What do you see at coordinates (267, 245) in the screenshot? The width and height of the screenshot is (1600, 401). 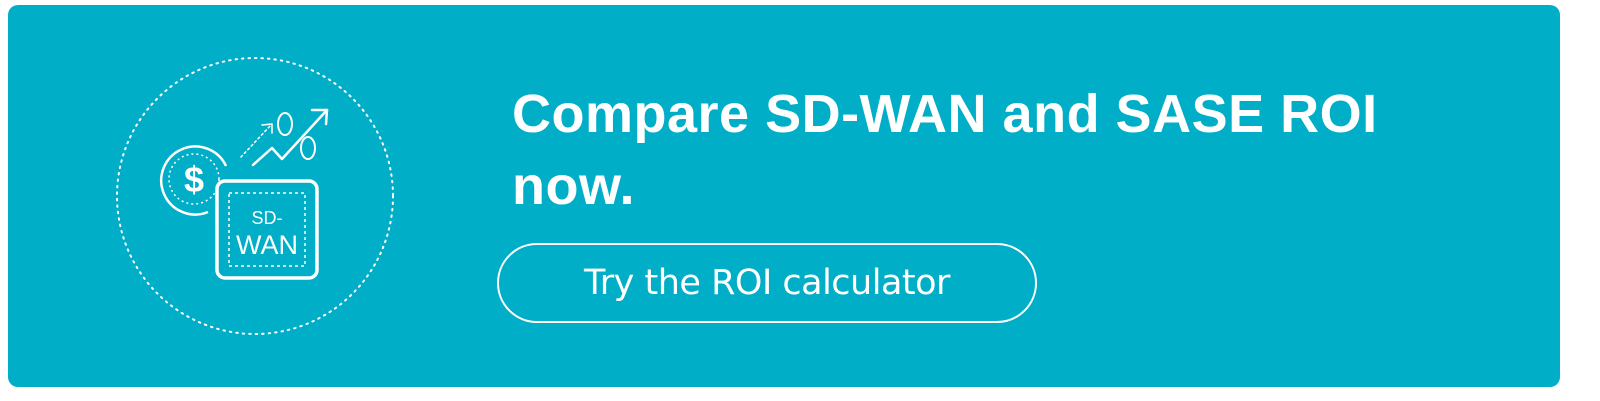 I see `box-label-line2: WAN` at bounding box center [267, 245].